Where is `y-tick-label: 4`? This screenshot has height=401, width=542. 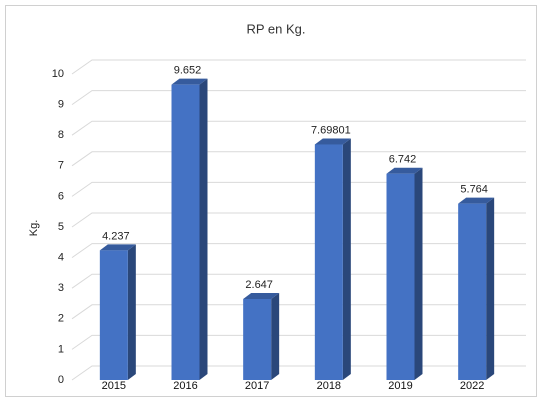
y-tick-label: 4 is located at coordinates (61, 258).